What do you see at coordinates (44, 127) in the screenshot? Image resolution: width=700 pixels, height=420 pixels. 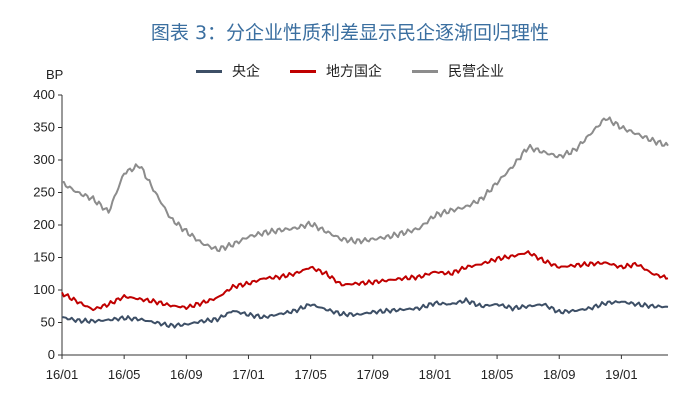 I see `y-tick-label: 350` at bounding box center [44, 127].